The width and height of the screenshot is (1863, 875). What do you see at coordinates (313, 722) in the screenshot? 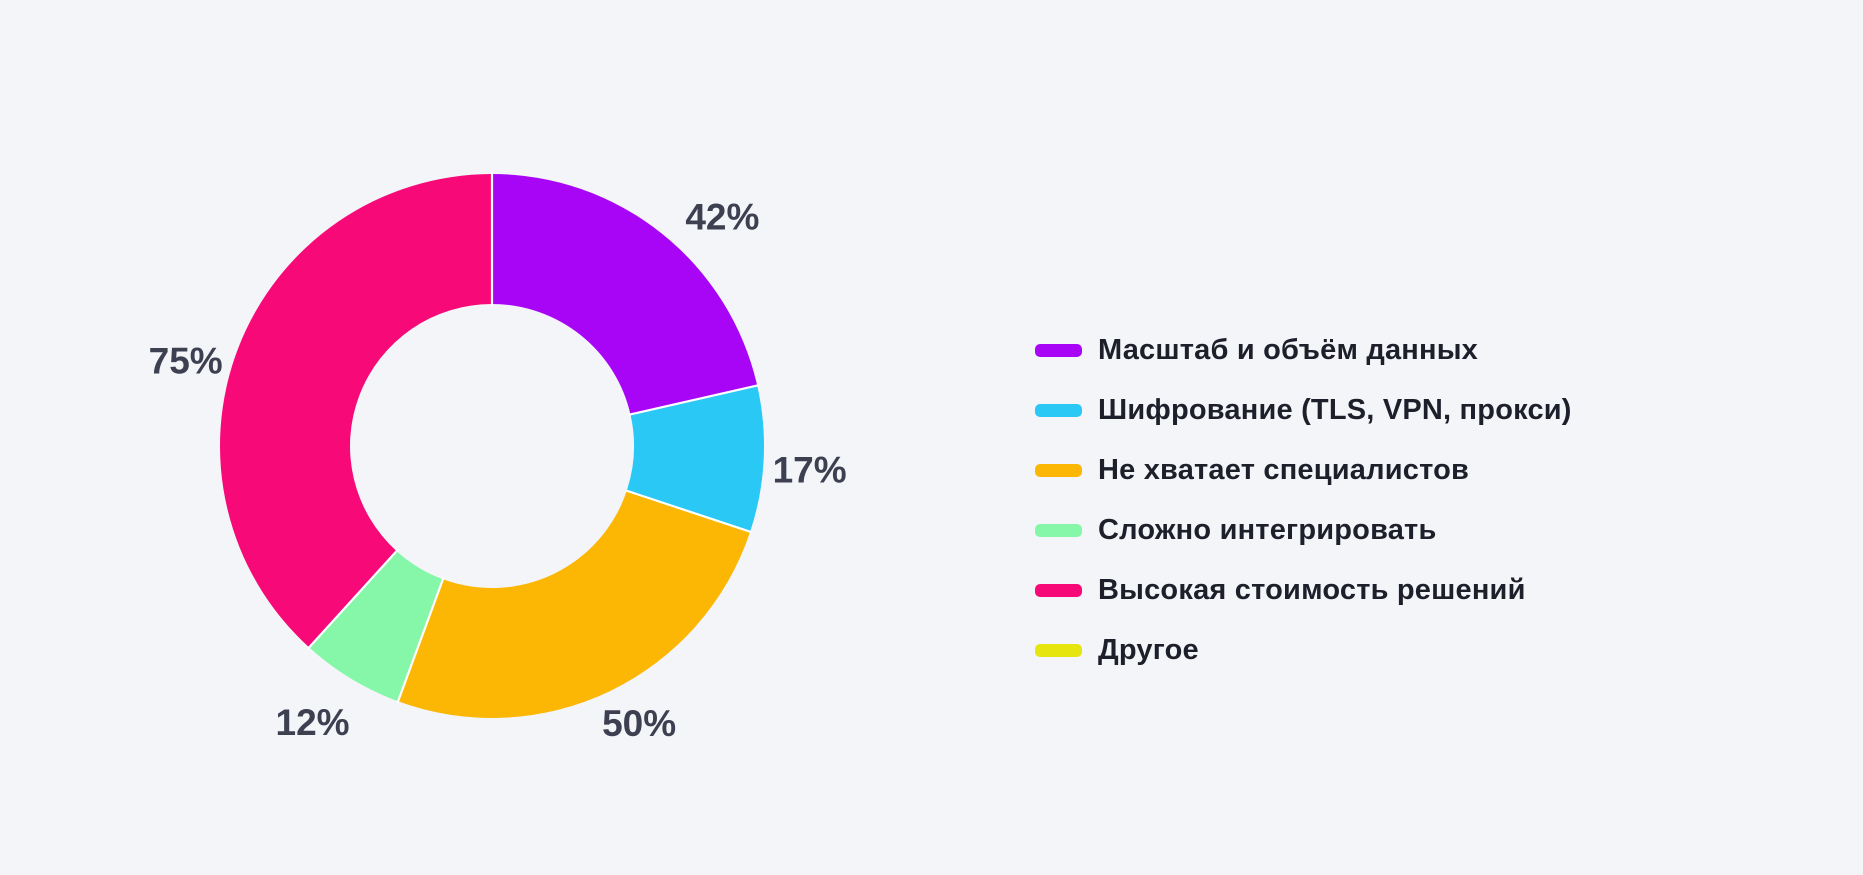
I see `percent-label-3: 12%` at bounding box center [313, 722].